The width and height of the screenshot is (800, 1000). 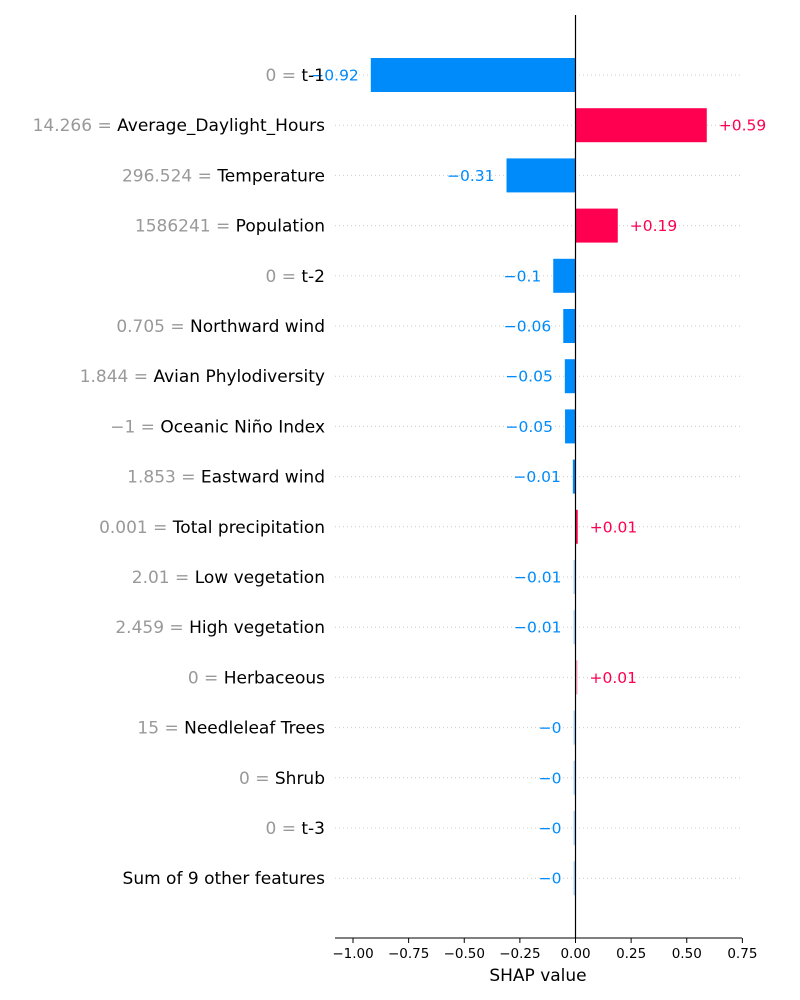 I want to click on feature-label-11: 2.01 = Low vegetation, so click(x=228, y=578).